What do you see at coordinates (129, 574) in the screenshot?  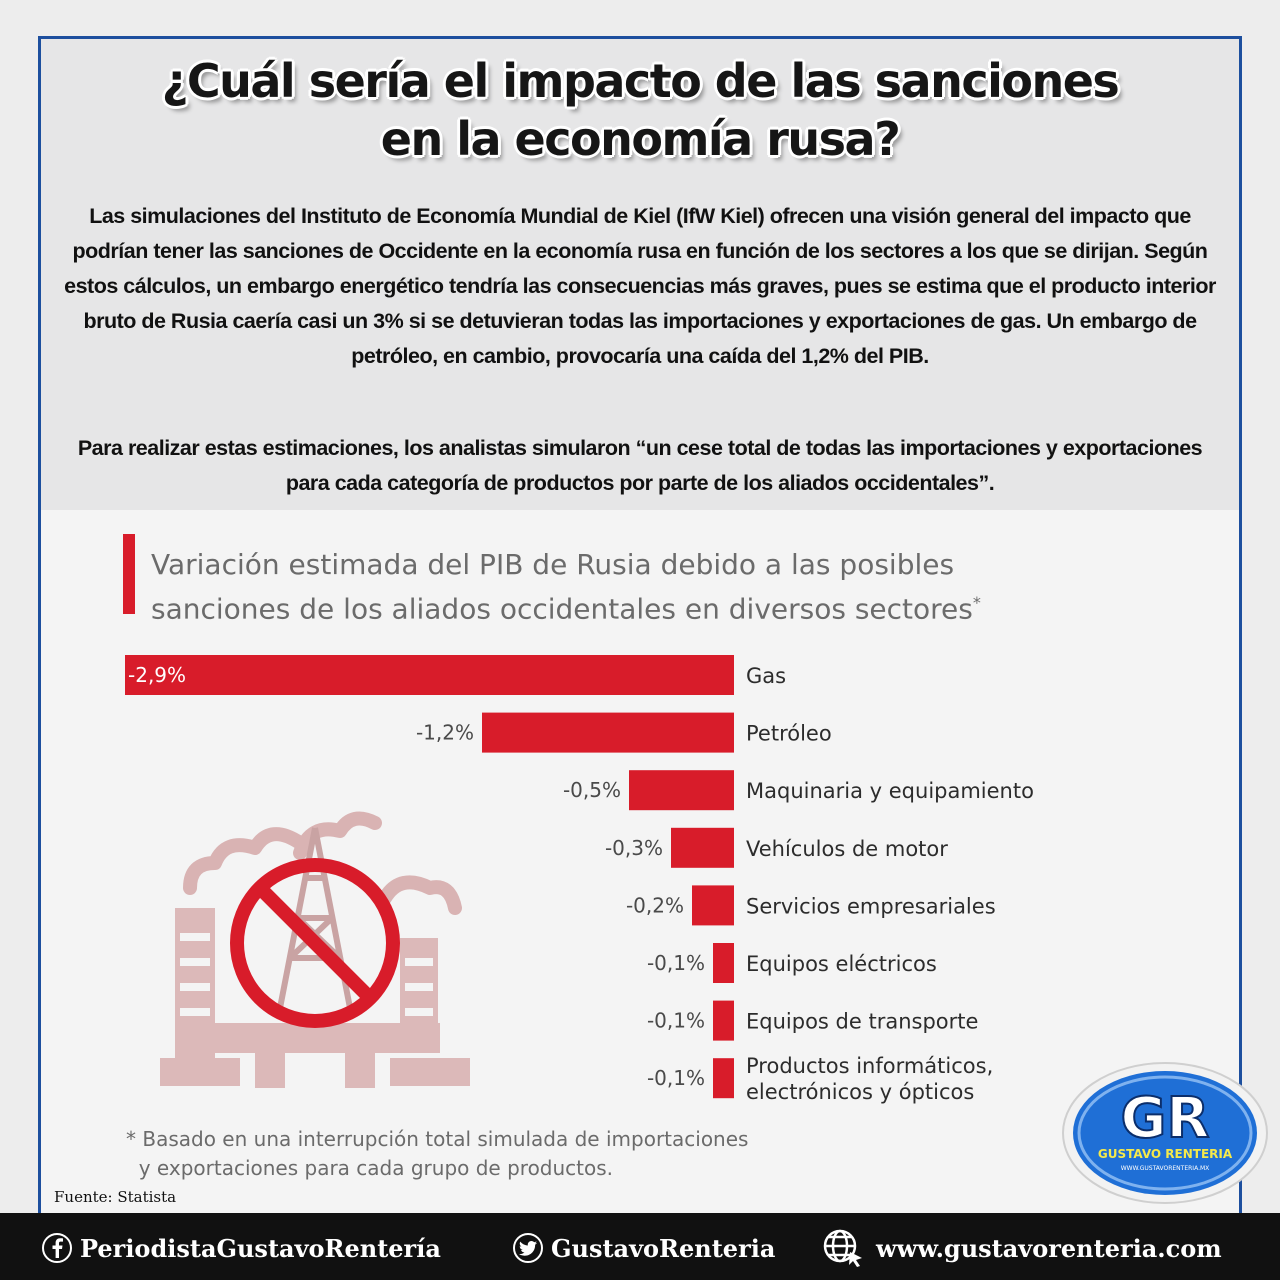 I see `chart-title-accent` at bounding box center [129, 574].